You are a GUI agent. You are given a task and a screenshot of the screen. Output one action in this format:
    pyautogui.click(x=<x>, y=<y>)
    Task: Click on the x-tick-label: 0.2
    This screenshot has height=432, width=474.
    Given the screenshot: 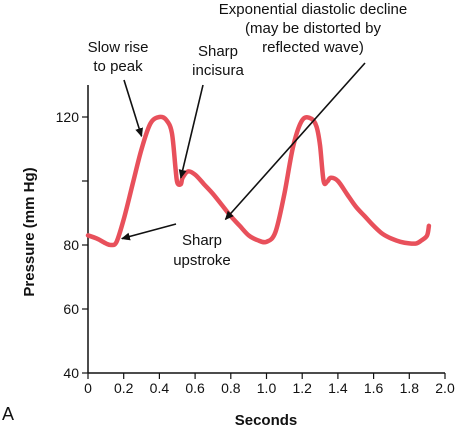 What is the action you would take?
    pyautogui.click(x=124, y=388)
    